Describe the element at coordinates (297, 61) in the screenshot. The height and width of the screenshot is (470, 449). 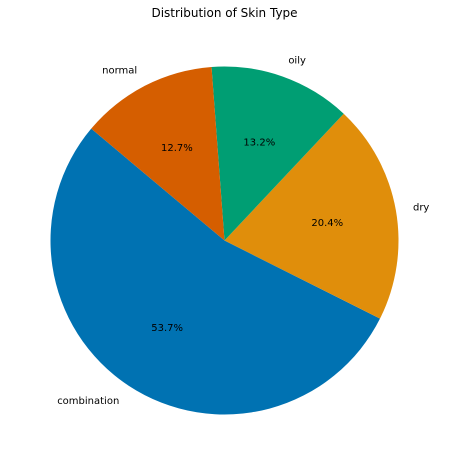
I see `slice-label-oily: oily` at that location.